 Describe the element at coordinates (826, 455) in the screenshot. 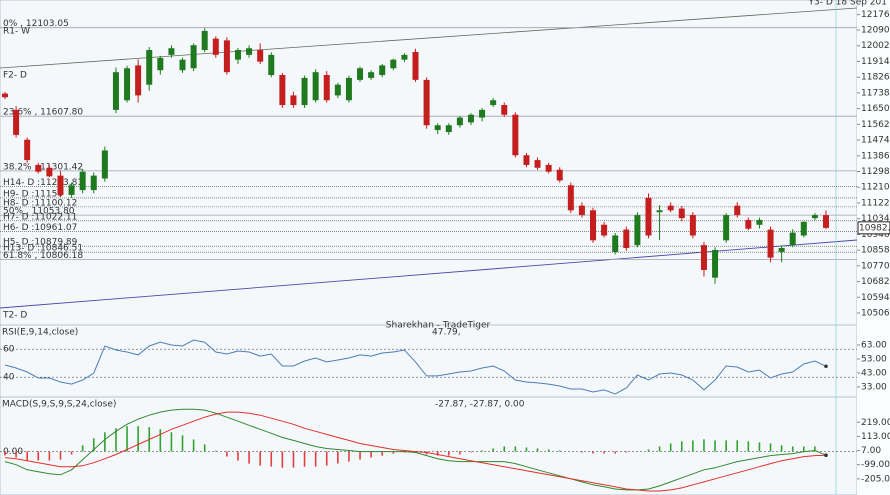

I see `macd-last-dot` at that location.